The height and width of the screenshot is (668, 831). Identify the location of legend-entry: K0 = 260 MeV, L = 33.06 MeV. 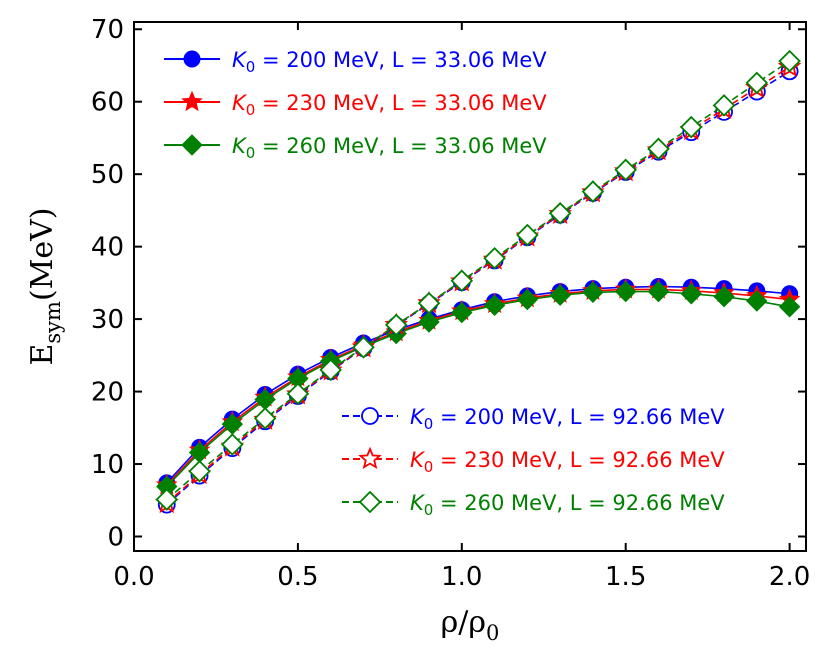
(355, 148).